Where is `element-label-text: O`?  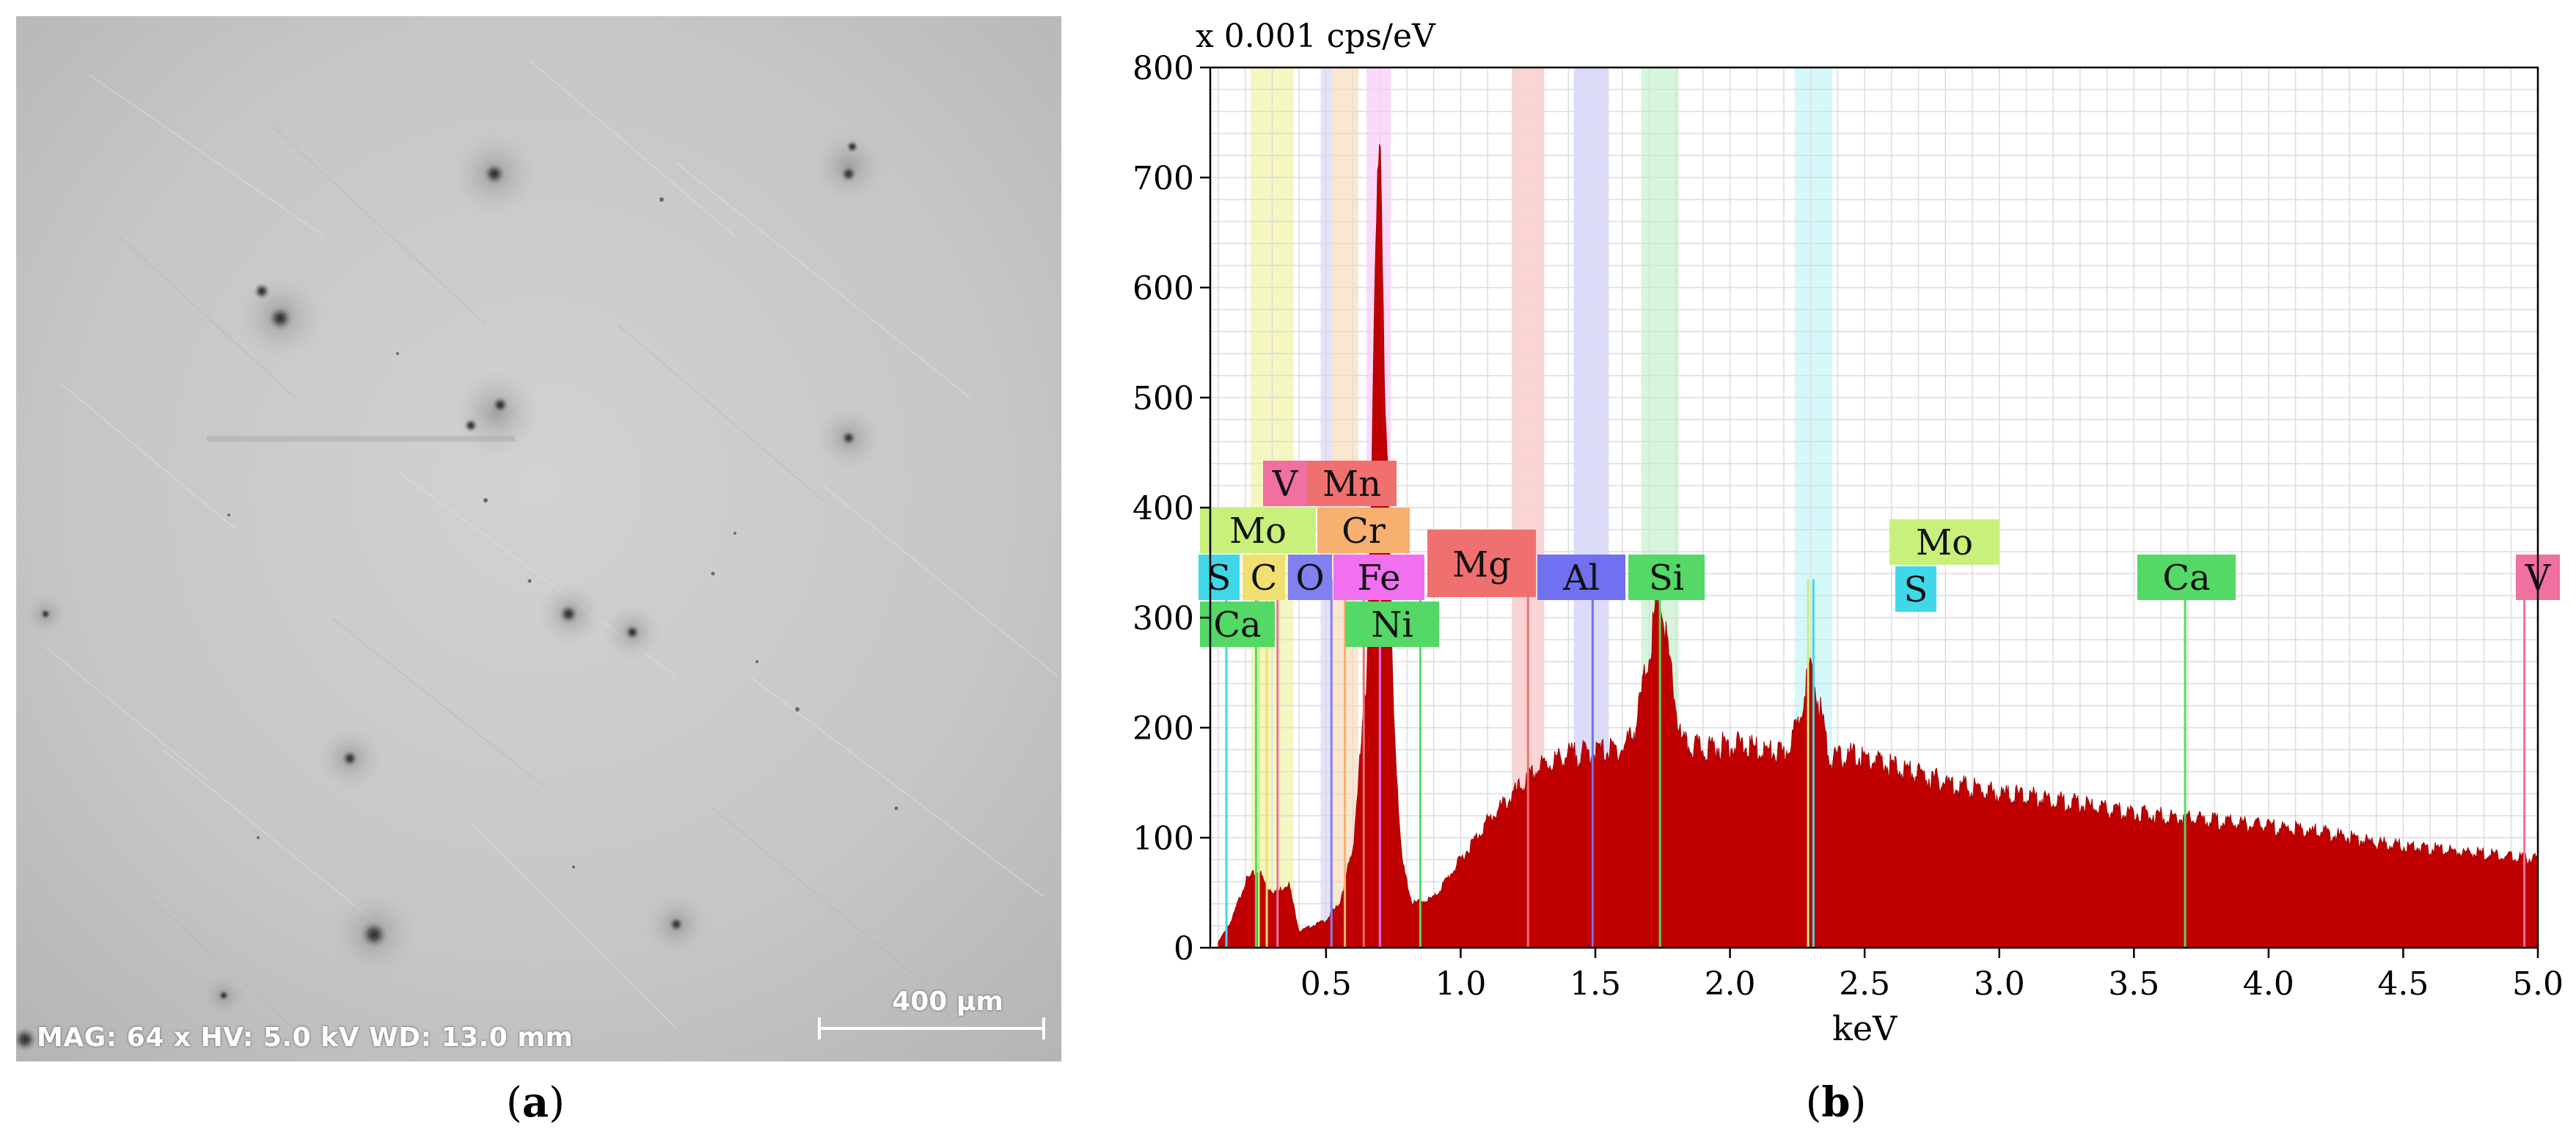
element-label-text: O is located at coordinates (1309, 578).